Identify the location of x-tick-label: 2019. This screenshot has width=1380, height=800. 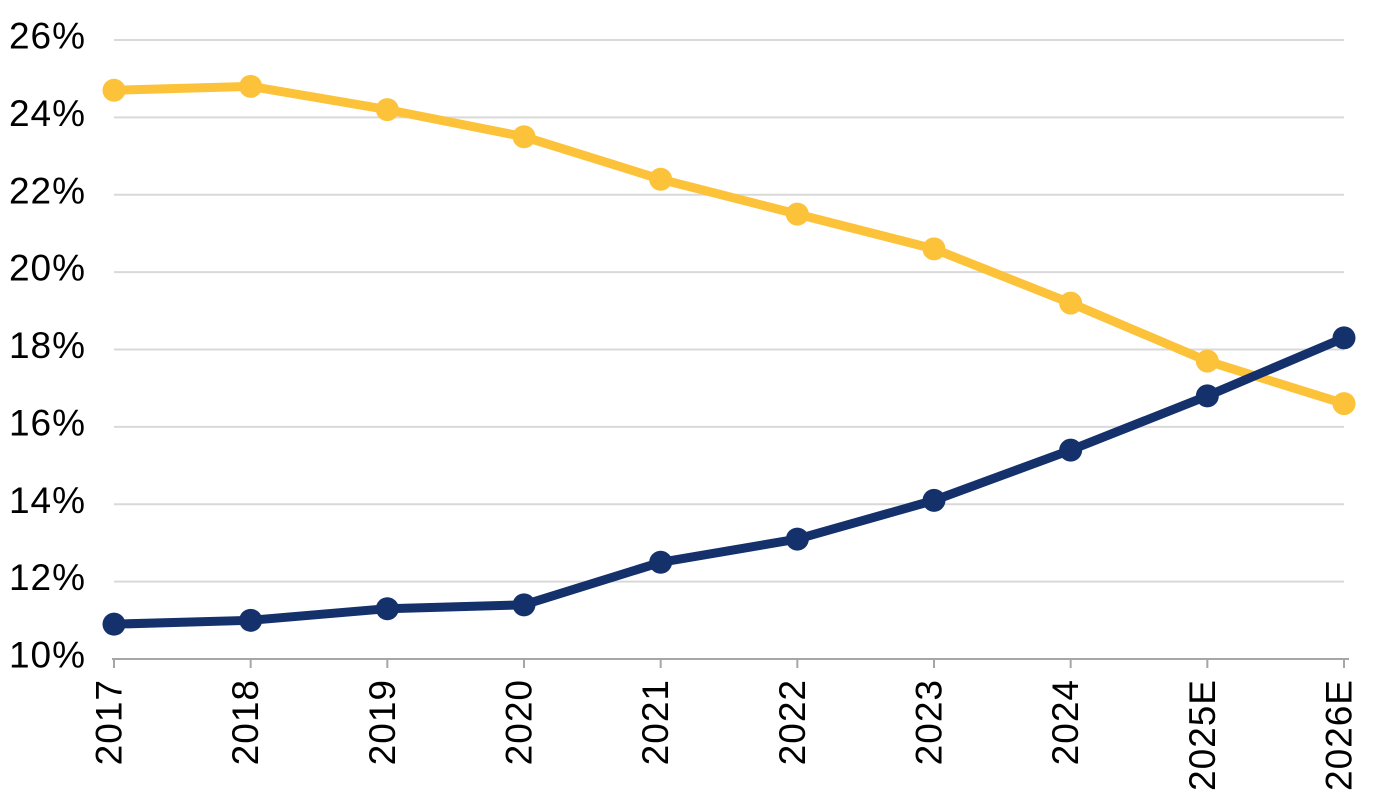
(382, 722).